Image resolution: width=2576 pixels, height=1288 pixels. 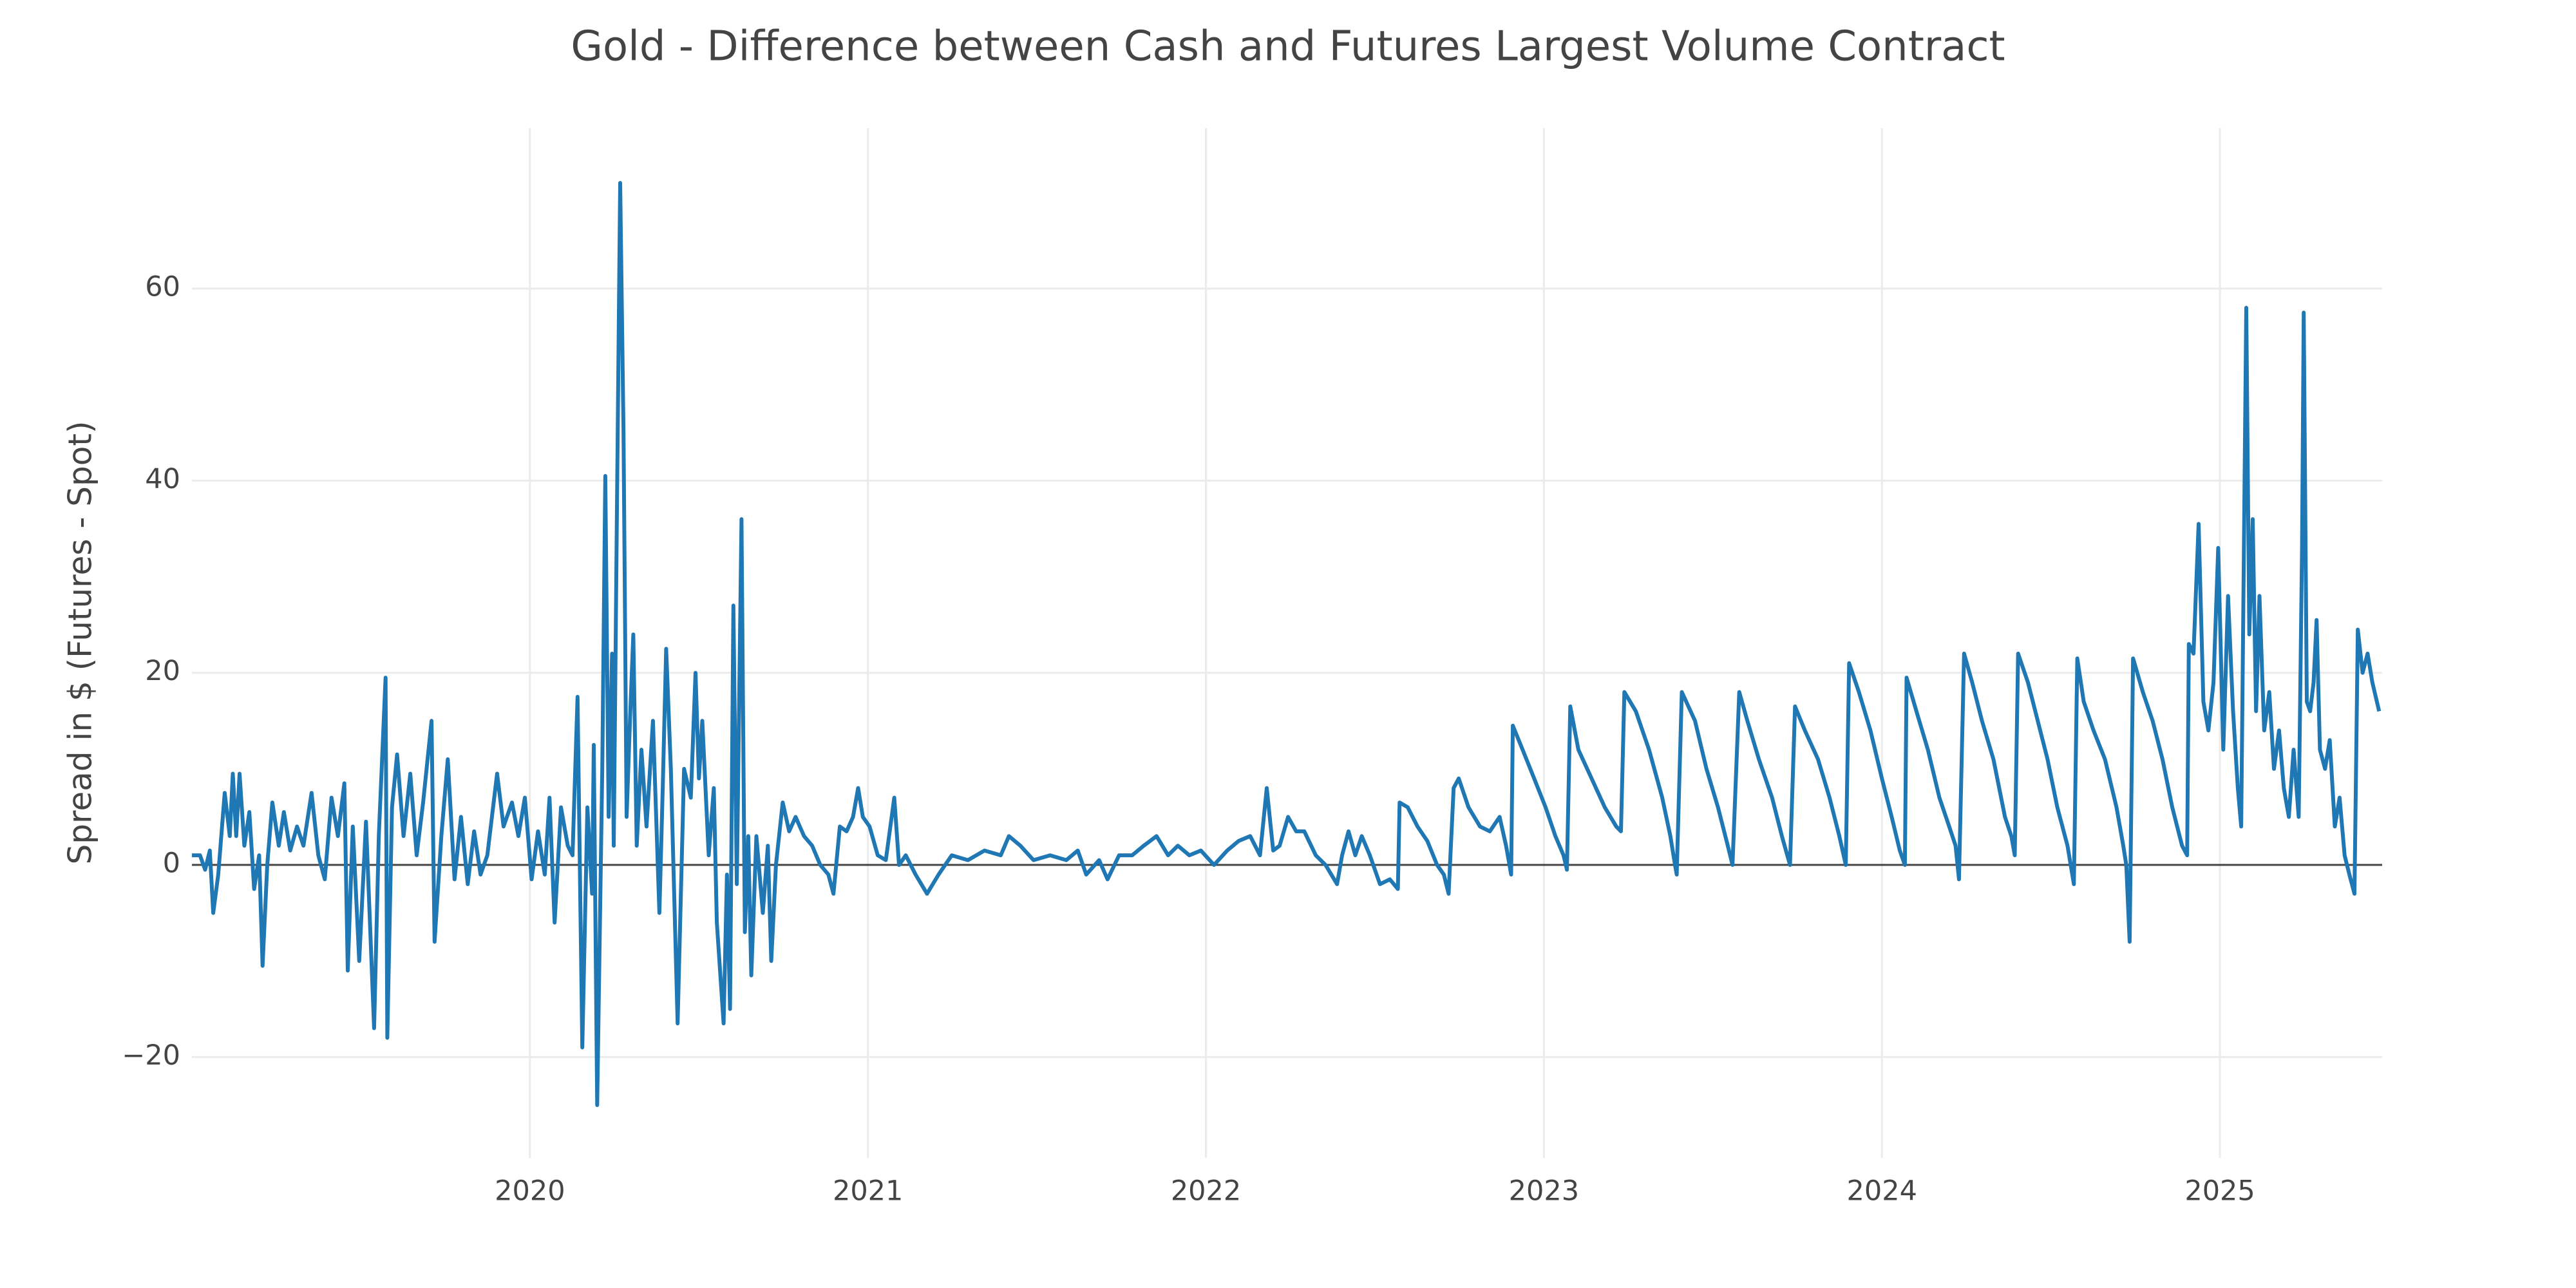 What do you see at coordinates (171, 864) in the screenshot?
I see `y-tick-label: 0` at bounding box center [171, 864].